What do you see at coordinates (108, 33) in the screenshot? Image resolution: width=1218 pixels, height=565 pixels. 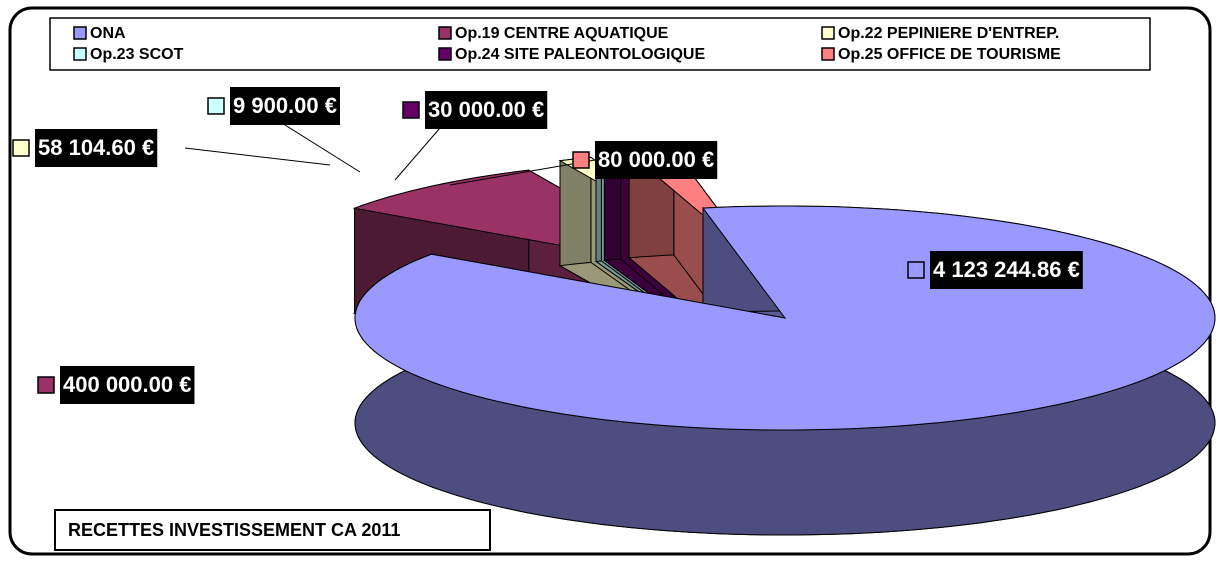 I see `legend-label: ONA` at bounding box center [108, 33].